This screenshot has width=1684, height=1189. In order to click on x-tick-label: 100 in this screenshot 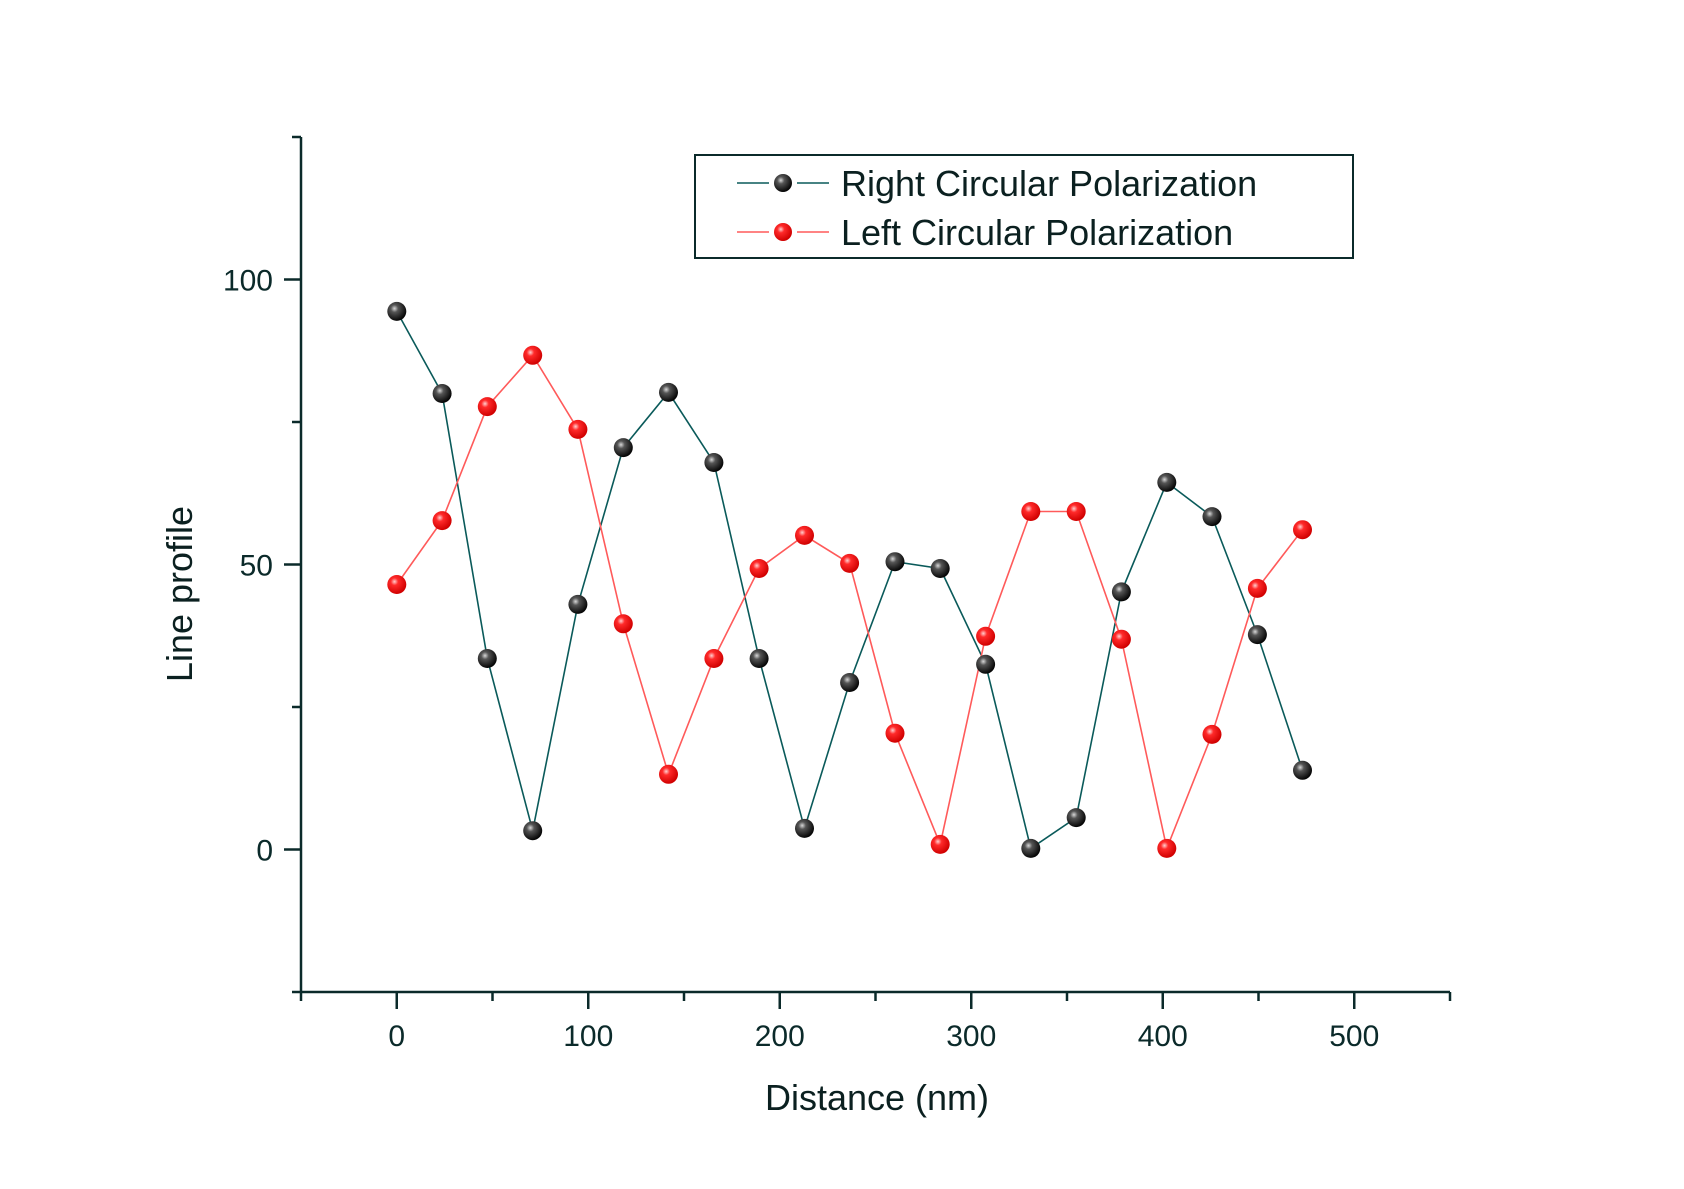, I will do `click(588, 1036)`.